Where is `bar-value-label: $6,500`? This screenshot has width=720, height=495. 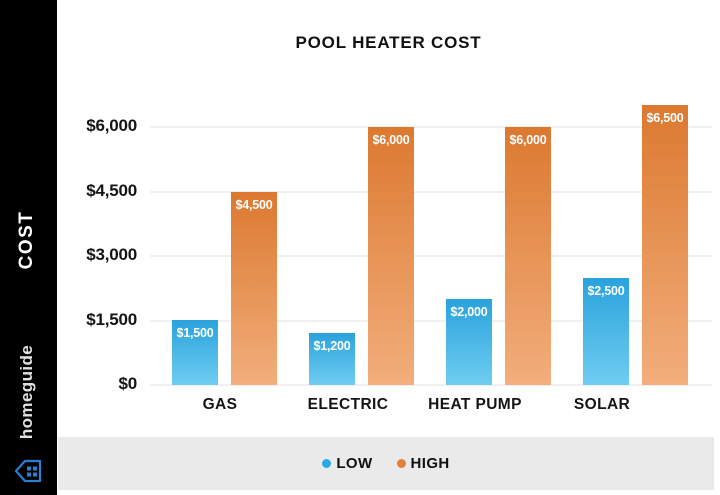
bar-value-label: $6,500 is located at coordinates (665, 118).